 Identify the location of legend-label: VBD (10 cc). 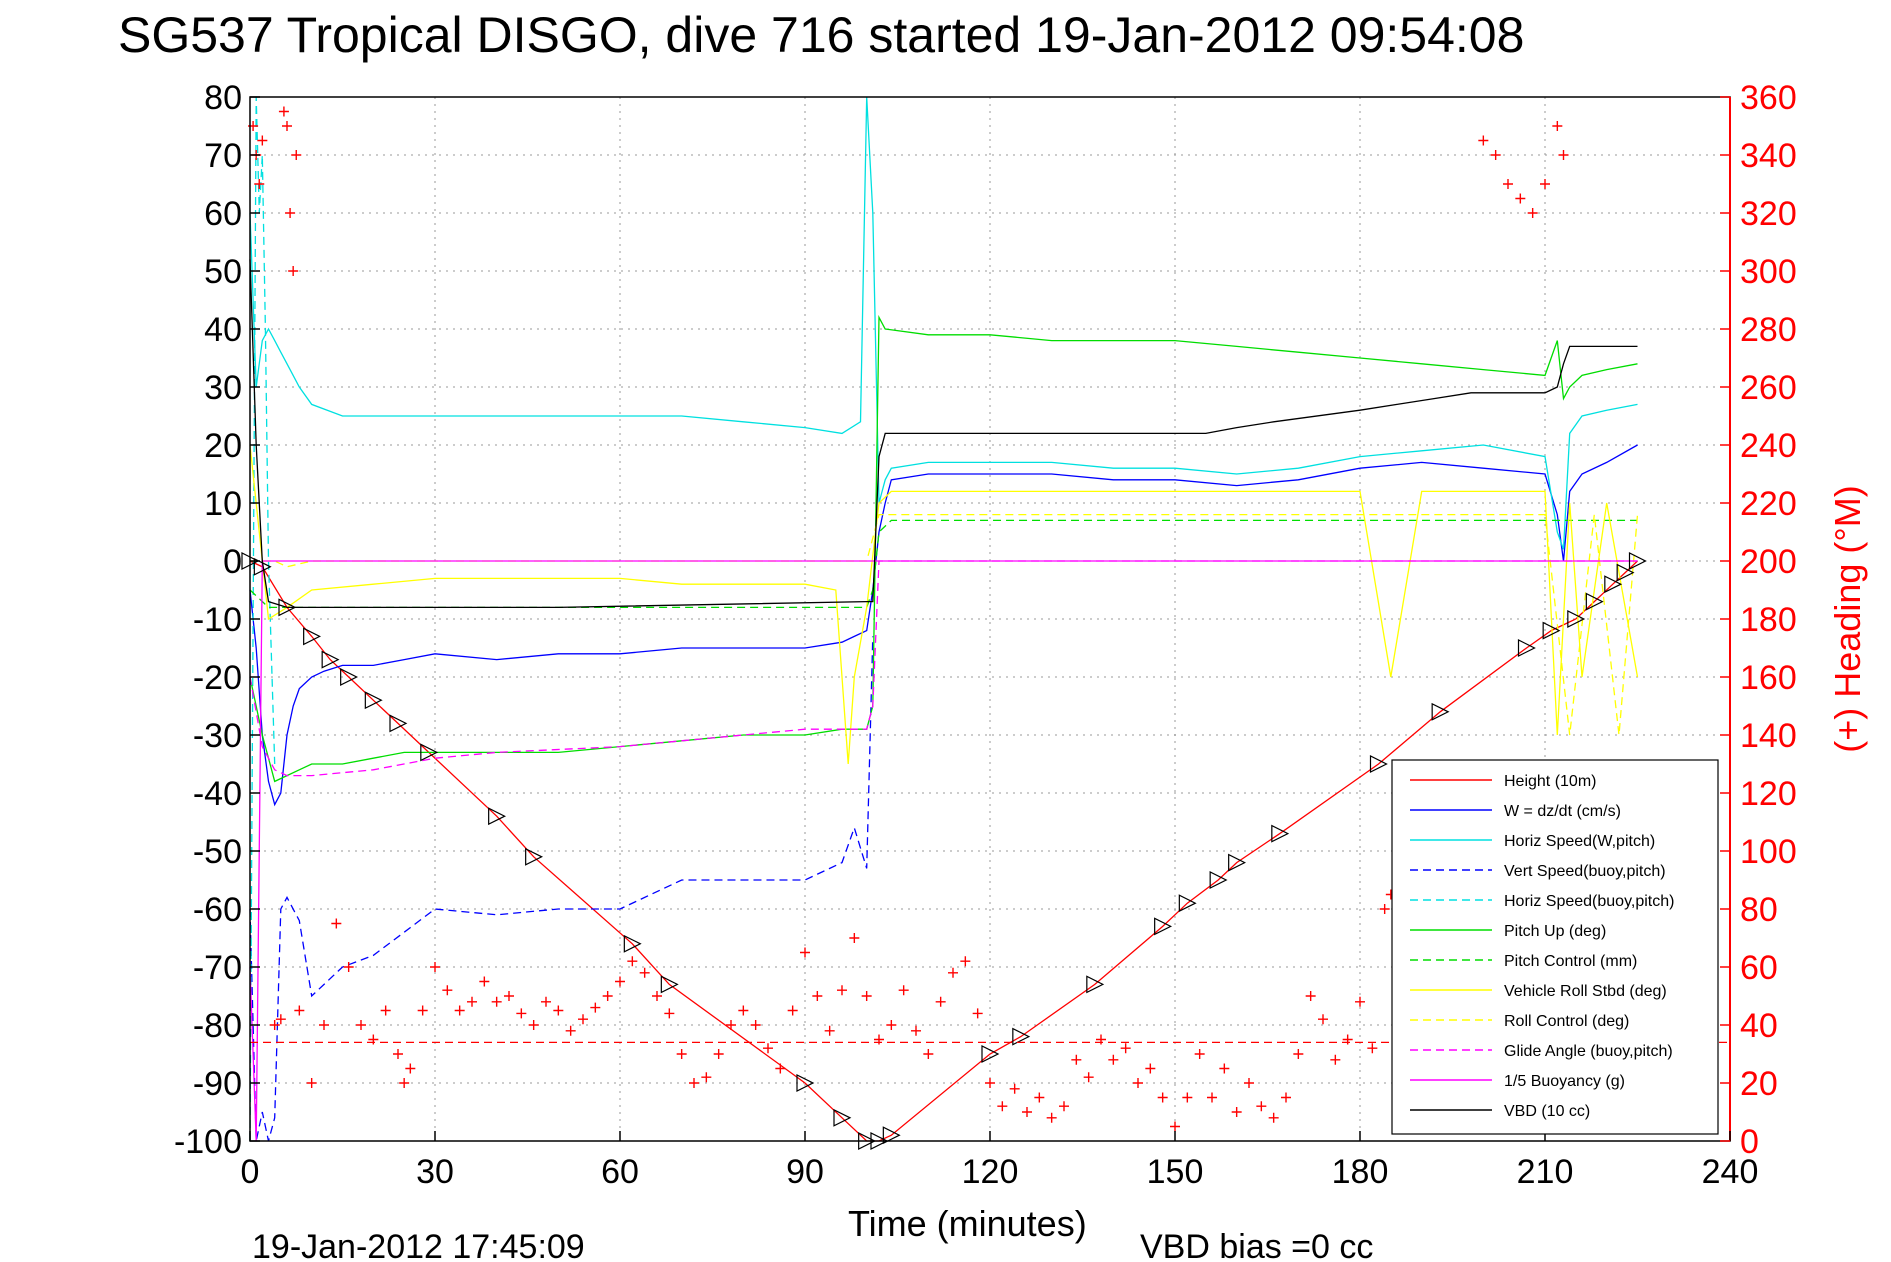
(1547, 1111).